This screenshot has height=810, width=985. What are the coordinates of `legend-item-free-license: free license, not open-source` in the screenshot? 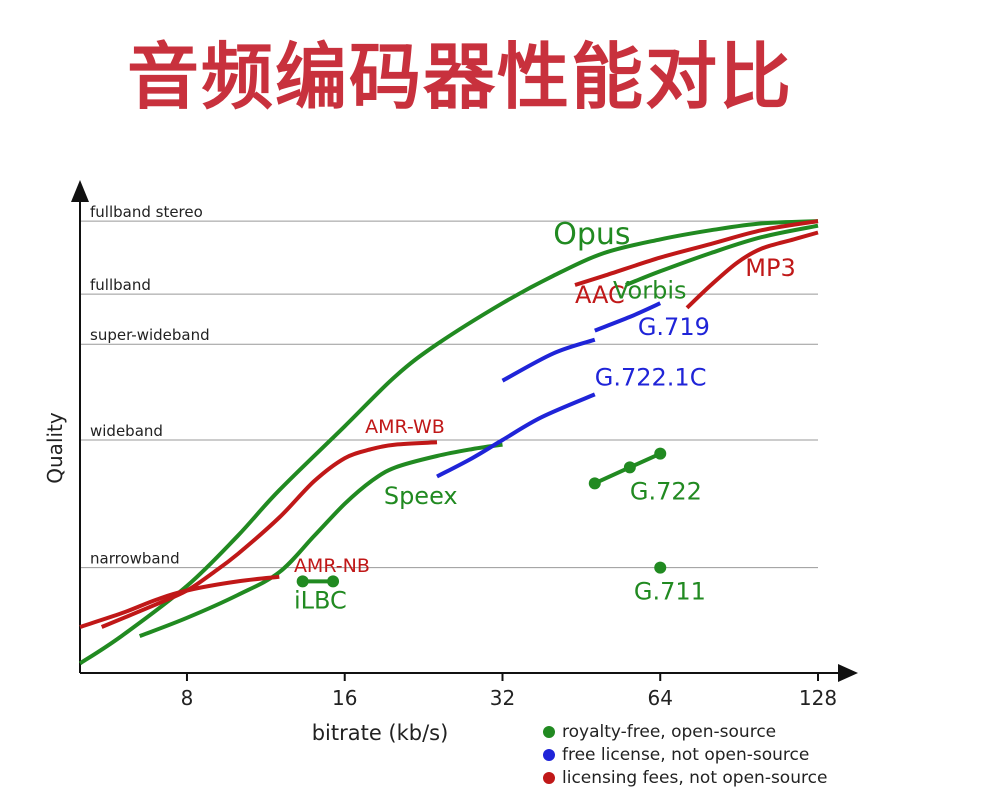 It's located at (685, 754).